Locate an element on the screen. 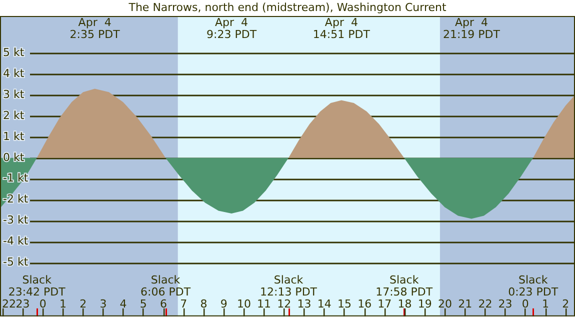 The width and height of the screenshot is (575, 326). x-tick-label: 13 is located at coordinates (304, 304).